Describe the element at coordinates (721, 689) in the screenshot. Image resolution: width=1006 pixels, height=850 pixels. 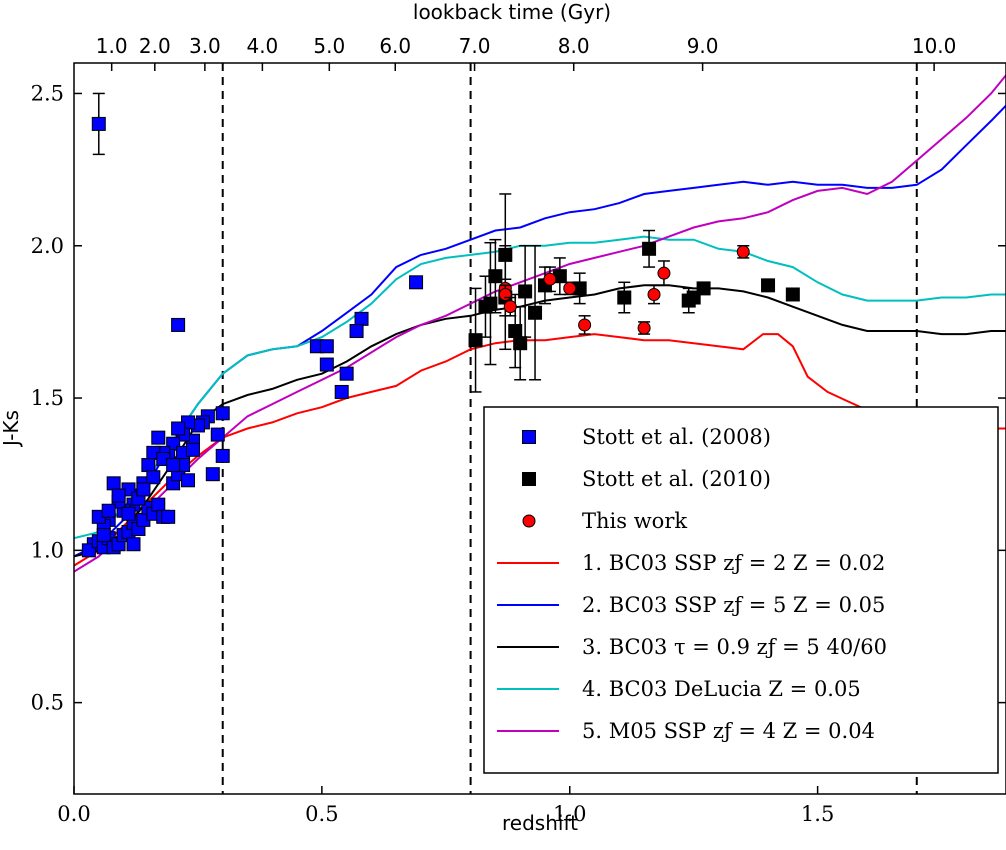
I see `legend-label: 4. BC03 DeLucia Z = 0.05` at that location.